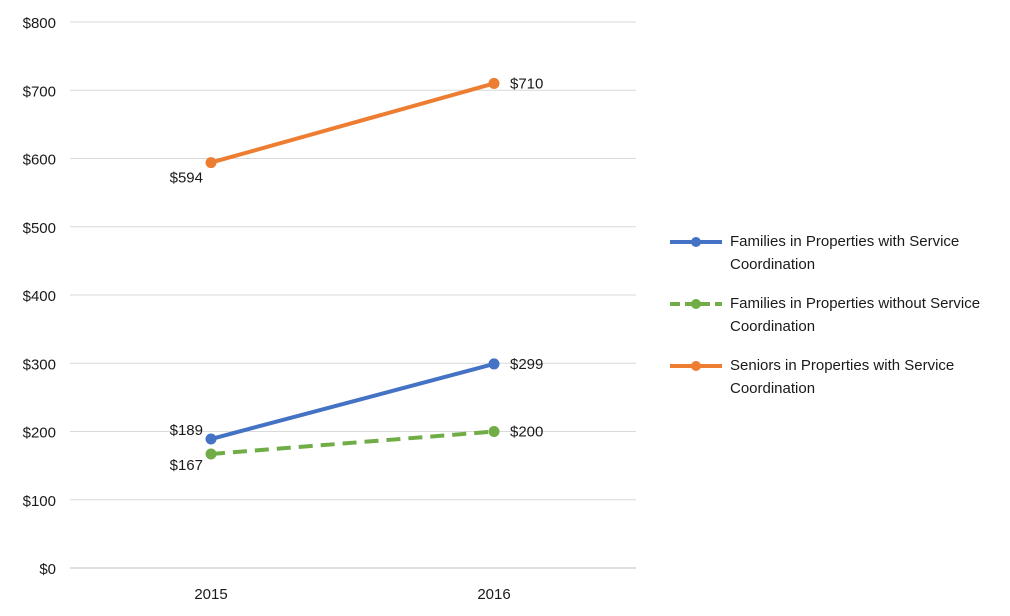  Describe the element at coordinates (186, 465) in the screenshot. I see `data-label: $167` at that location.